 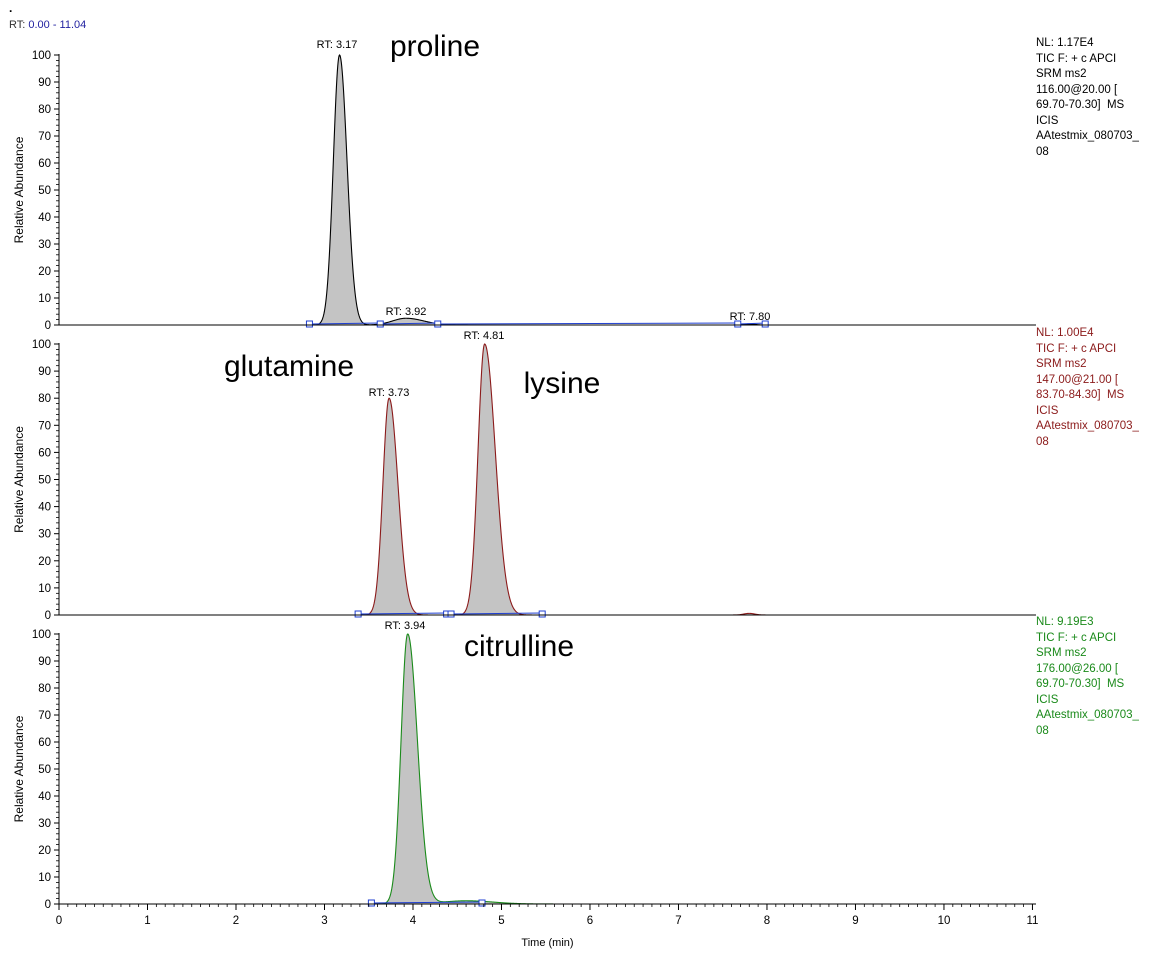 What do you see at coordinates (1061, 74) in the screenshot?
I see `panel-1-info-line: SRM ms2` at bounding box center [1061, 74].